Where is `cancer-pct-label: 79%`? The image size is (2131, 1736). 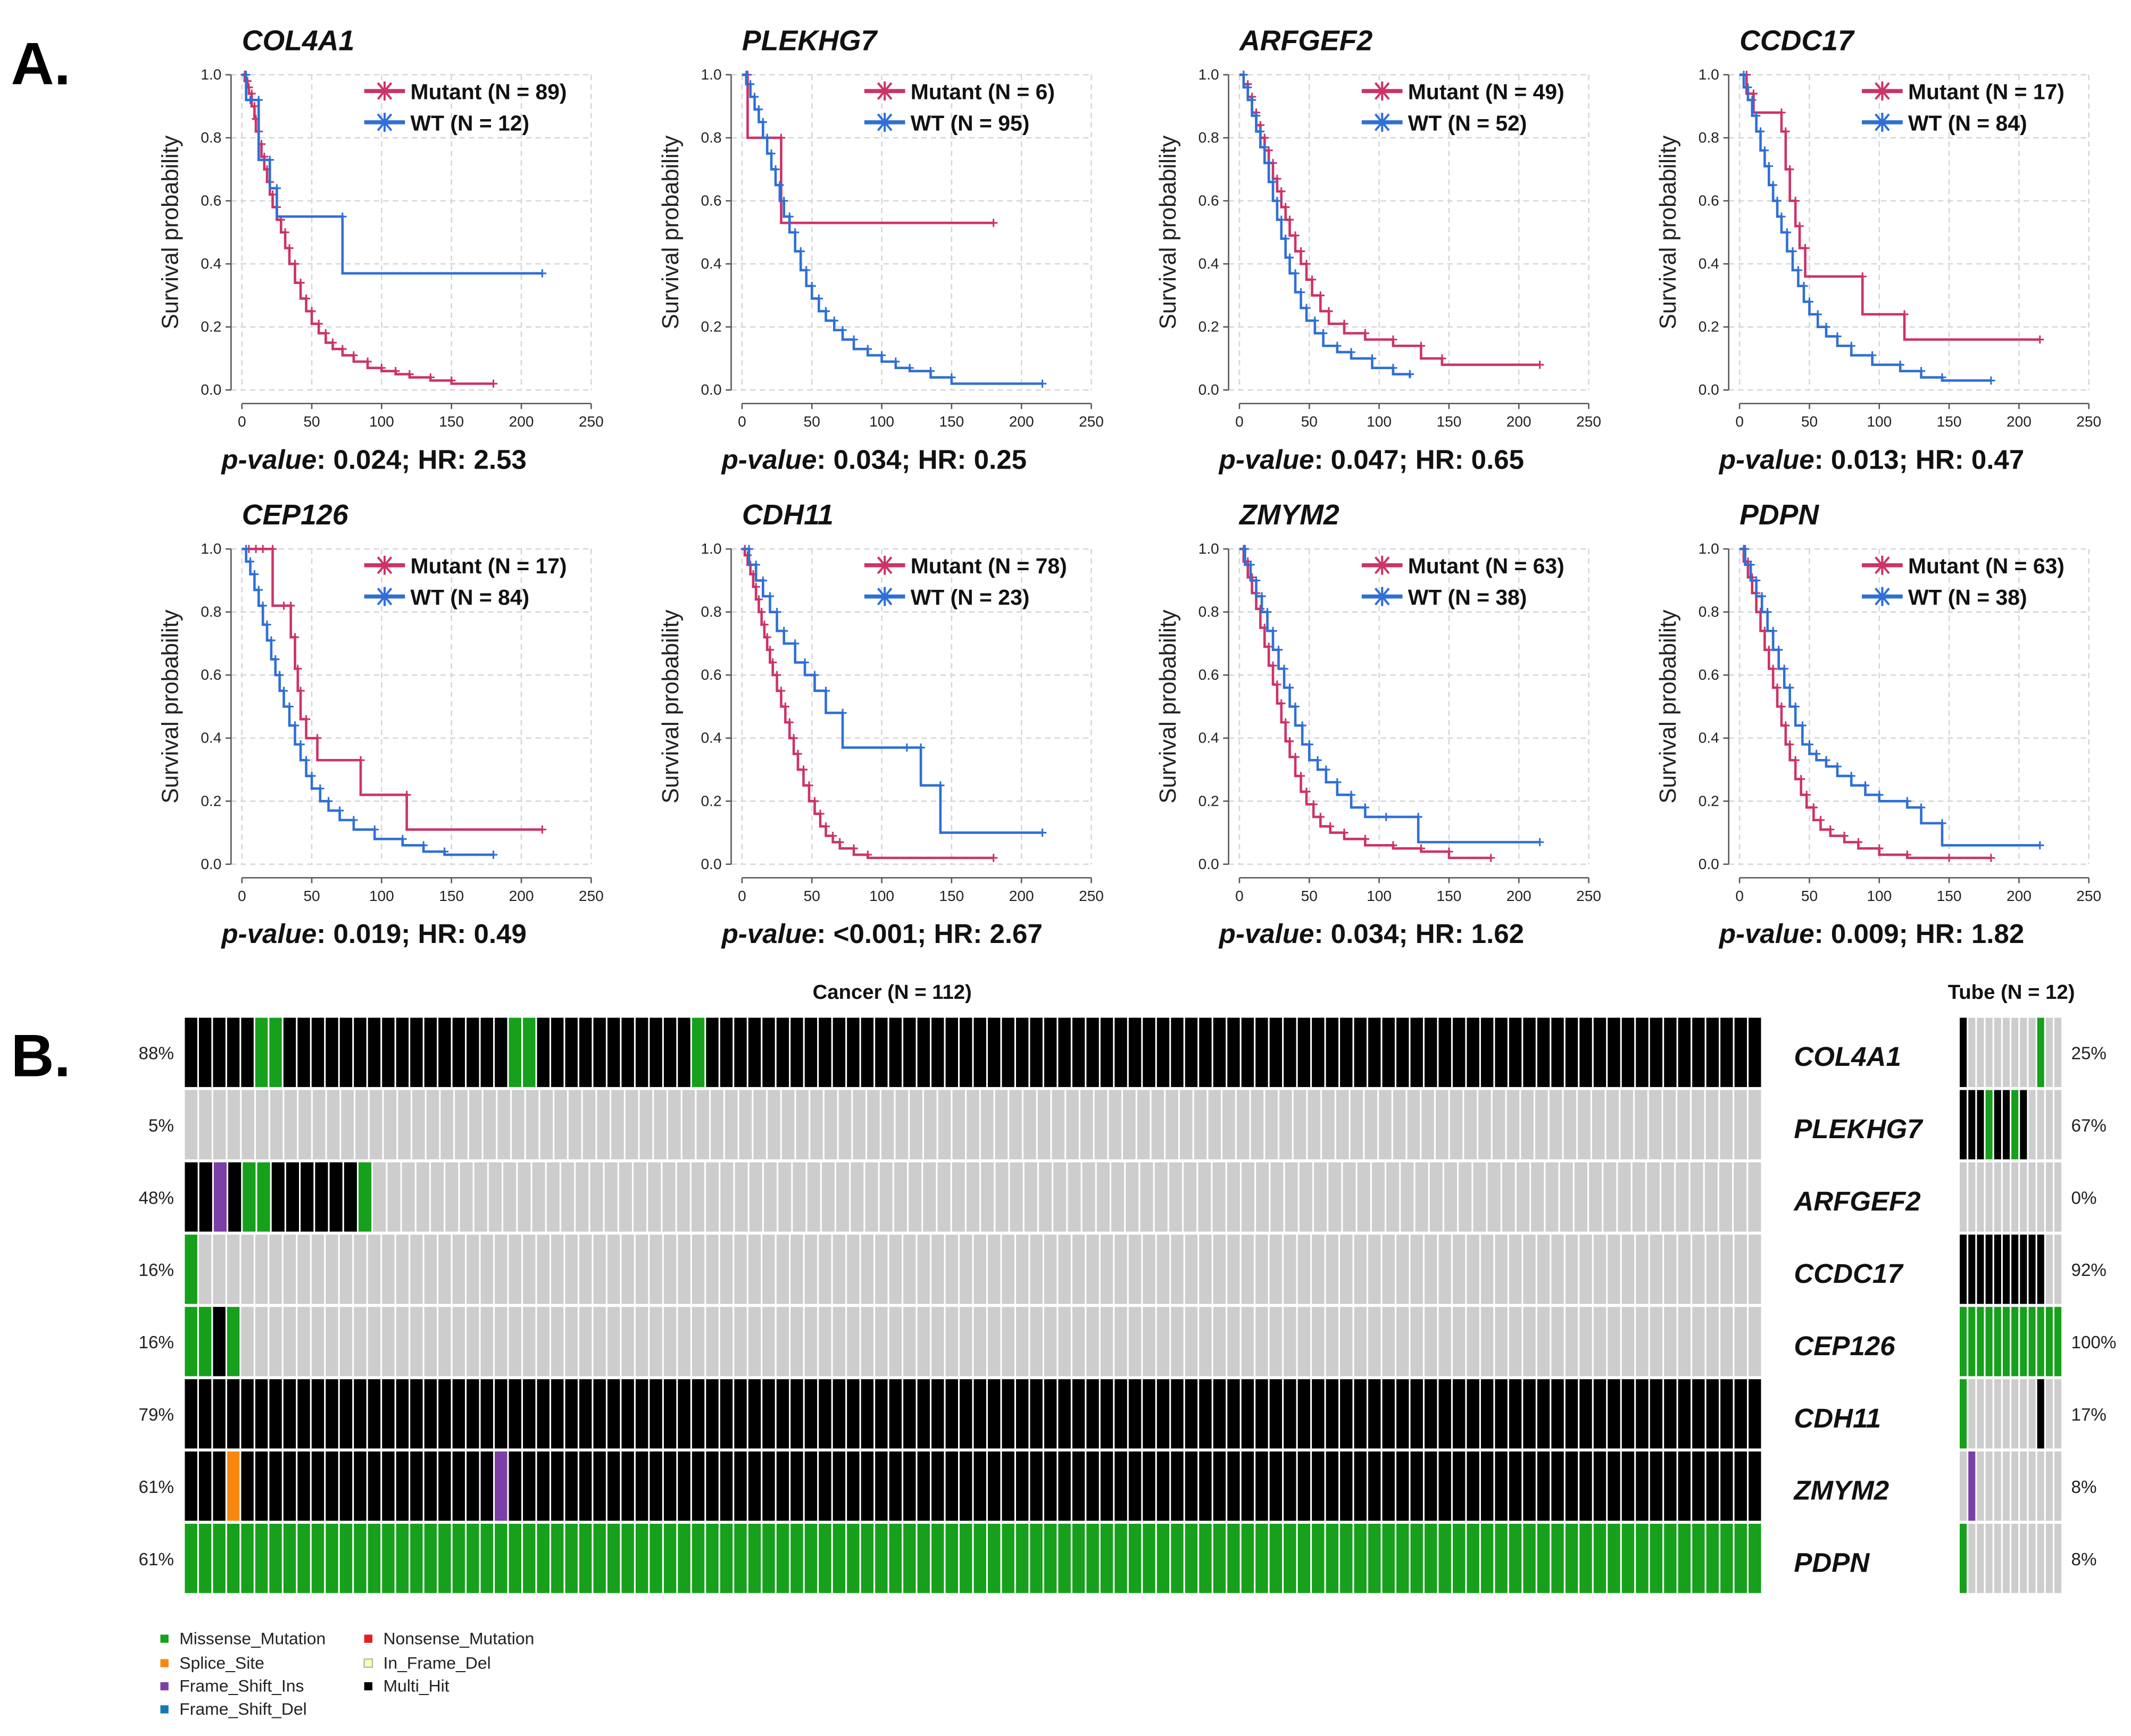
cancer-pct-label: 79% is located at coordinates (156, 1415).